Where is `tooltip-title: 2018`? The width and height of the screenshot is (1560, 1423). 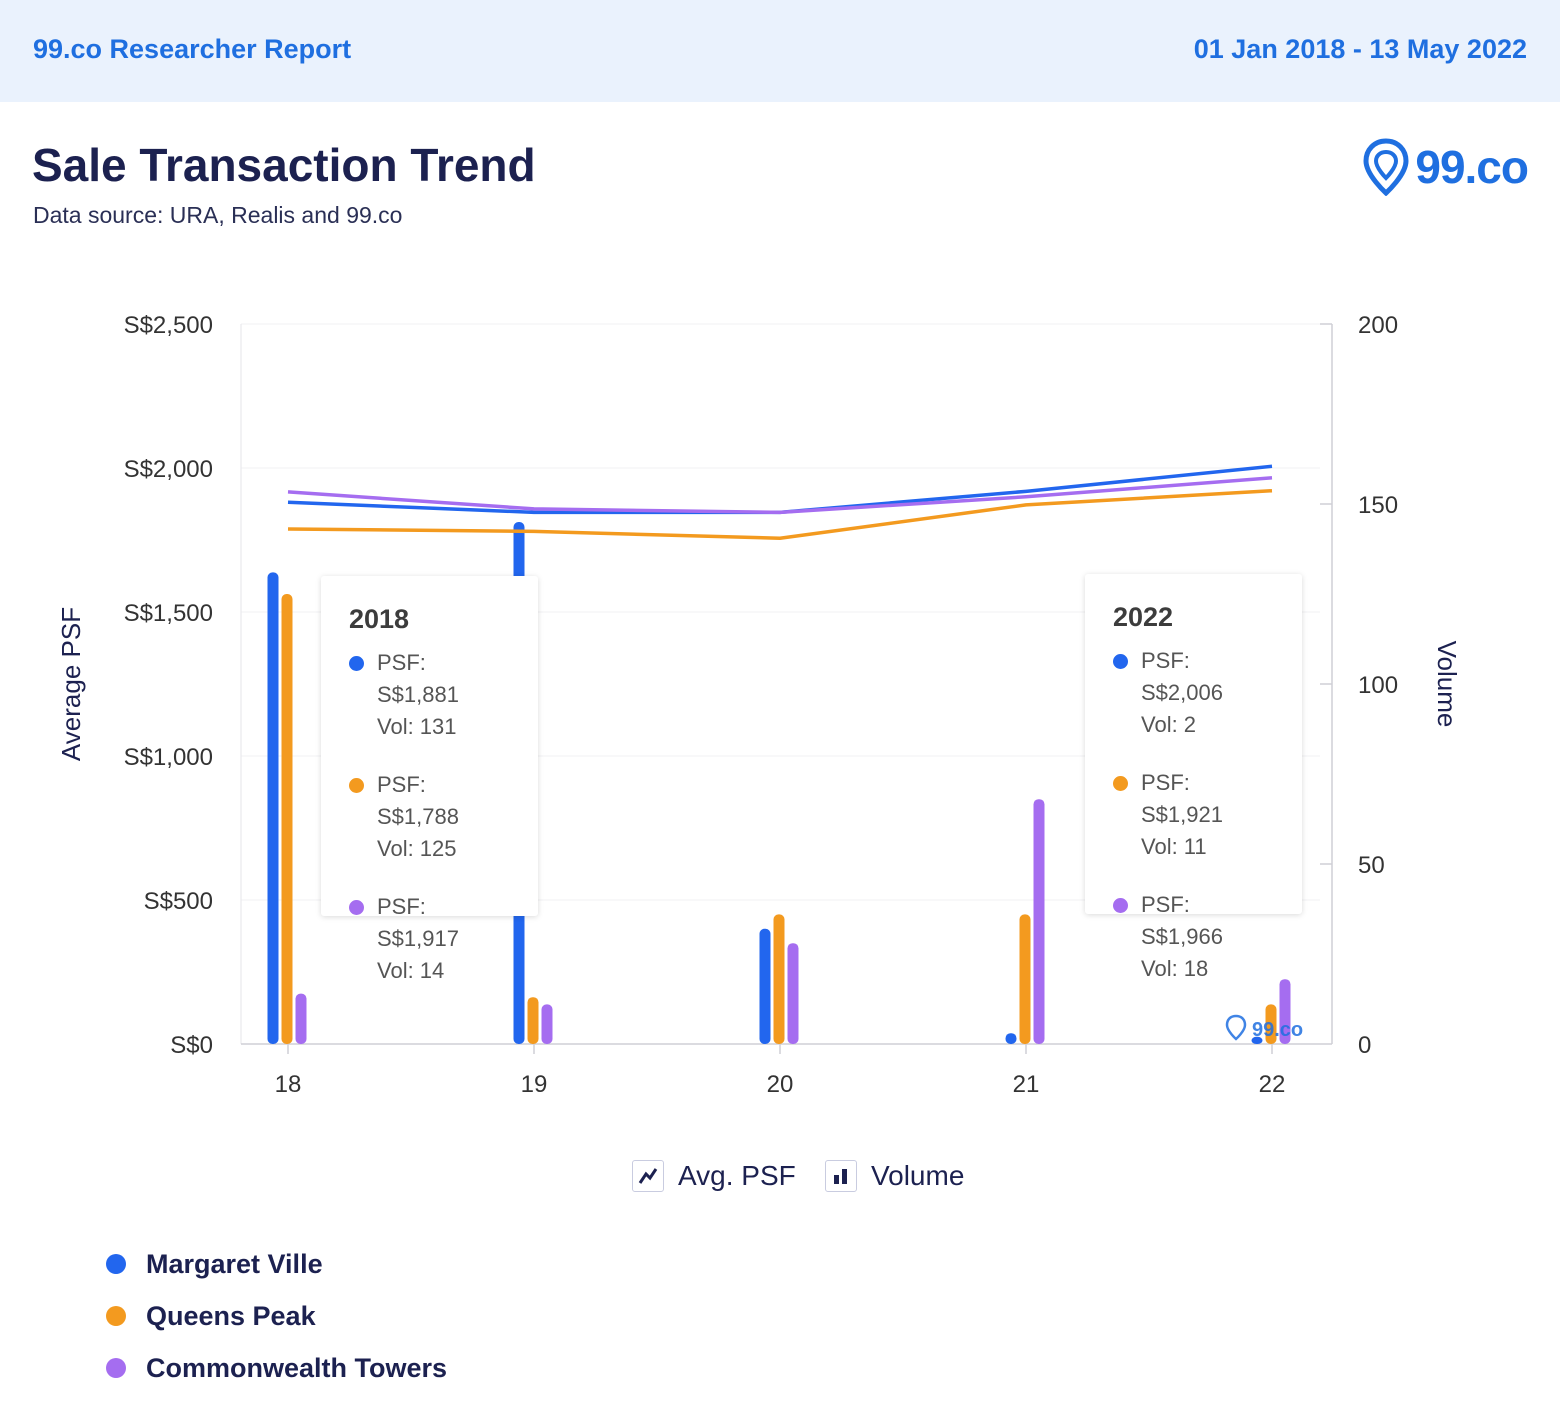
tooltip-title: 2018 is located at coordinates (379, 619).